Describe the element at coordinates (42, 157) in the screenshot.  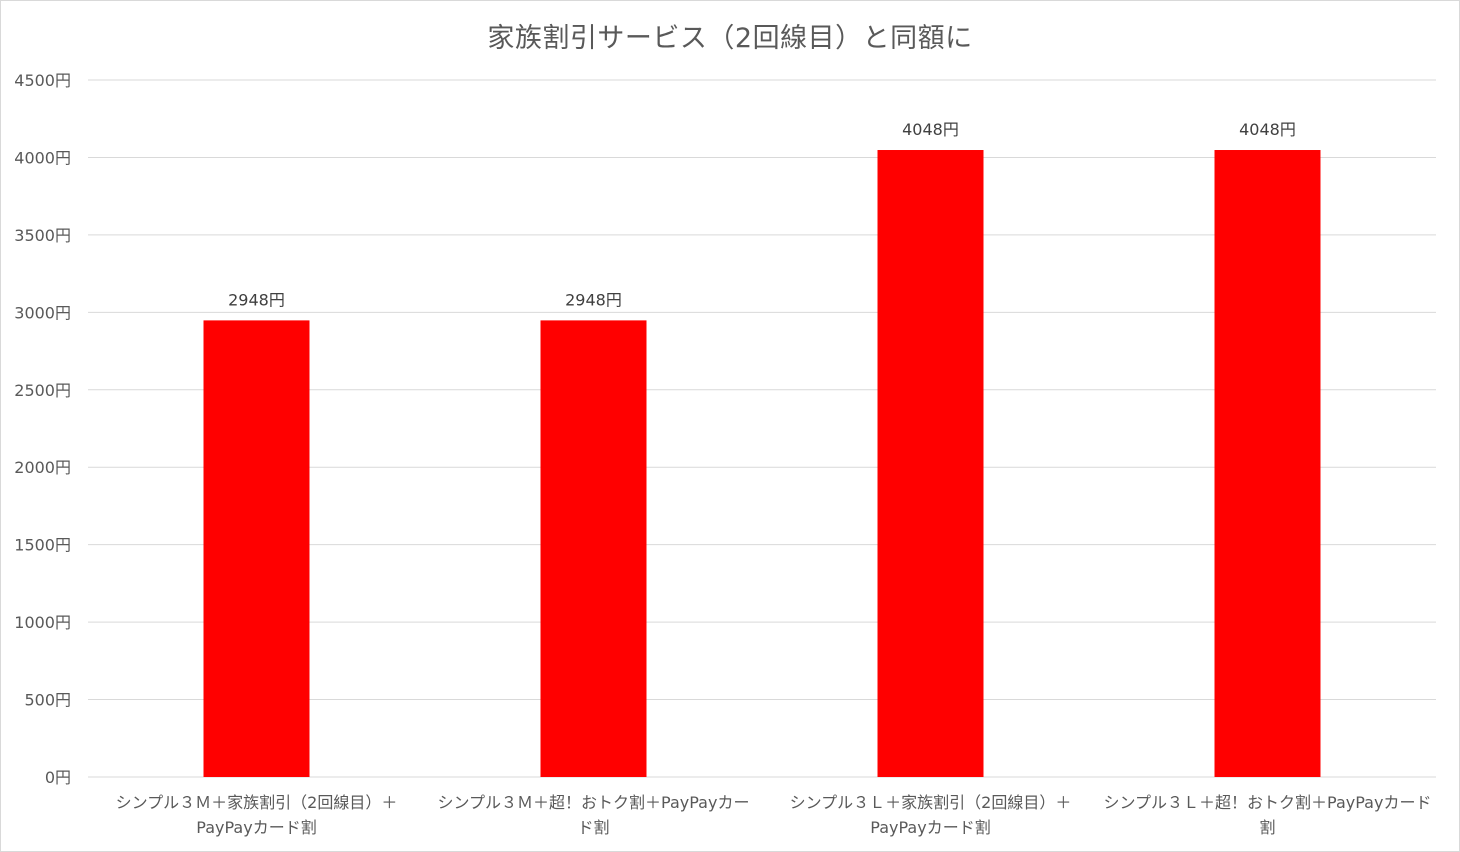
I see `y-tick-label: 4000円` at that location.